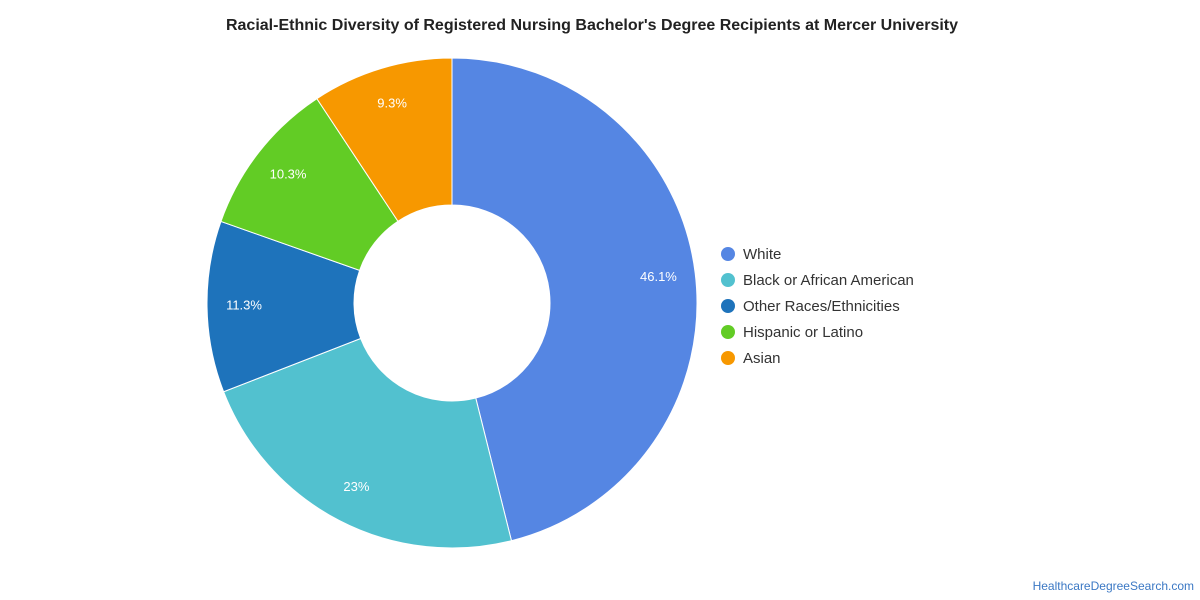 The height and width of the screenshot is (600, 1200). What do you see at coordinates (384, 139) in the screenshot?
I see `slice-asian` at bounding box center [384, 139].